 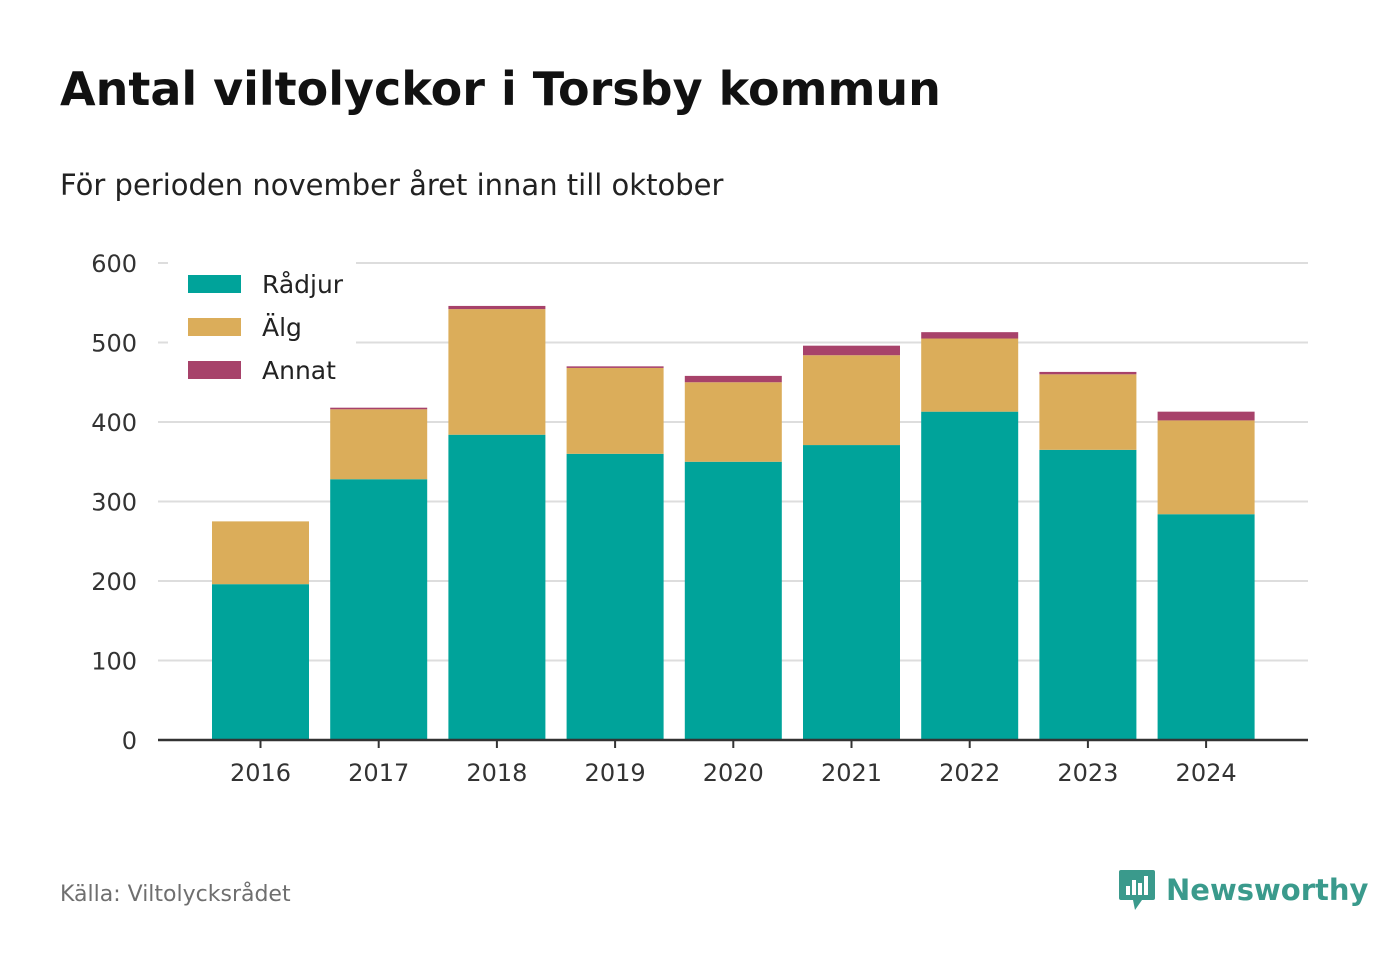 What do you see at coordinates (114, 423) in the screenshot?
I see `y-tick-label-400: 400` at bounding box center [114, 423].